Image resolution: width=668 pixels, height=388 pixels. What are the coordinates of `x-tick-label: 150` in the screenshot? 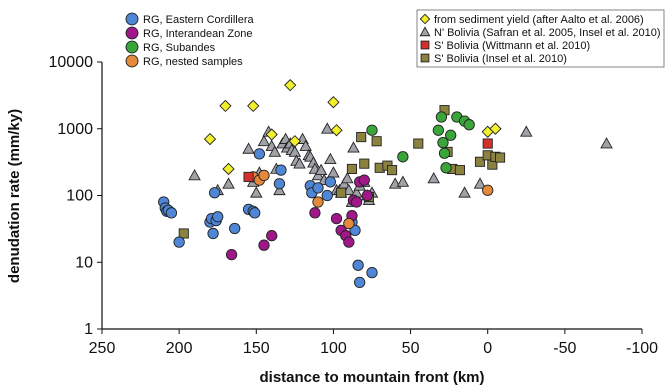 It's located at (256, 348).